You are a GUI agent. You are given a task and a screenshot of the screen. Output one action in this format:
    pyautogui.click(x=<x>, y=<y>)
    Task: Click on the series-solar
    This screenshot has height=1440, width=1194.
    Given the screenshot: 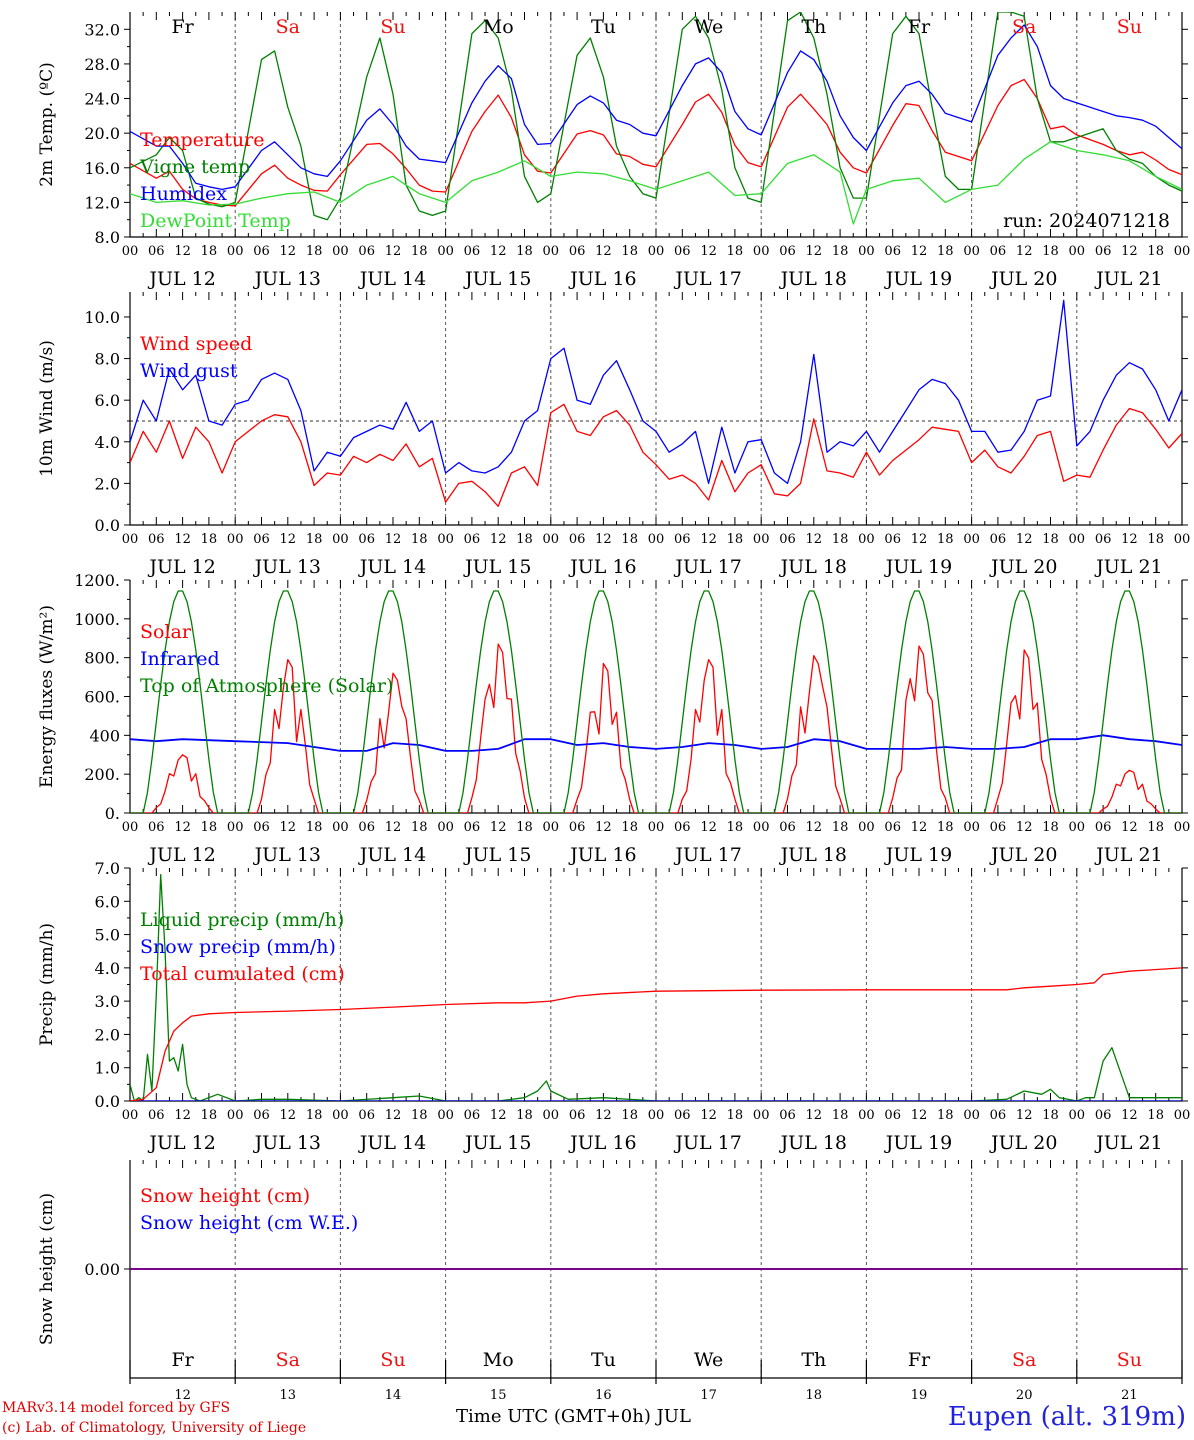 What is the action you would take?
    pyautogui.click(x=656, y=728)
    